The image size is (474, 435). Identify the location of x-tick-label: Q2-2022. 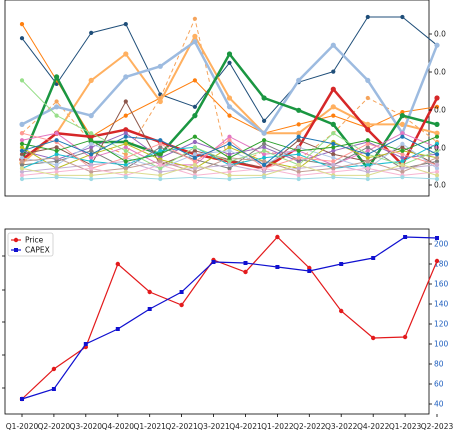
(309, 426).